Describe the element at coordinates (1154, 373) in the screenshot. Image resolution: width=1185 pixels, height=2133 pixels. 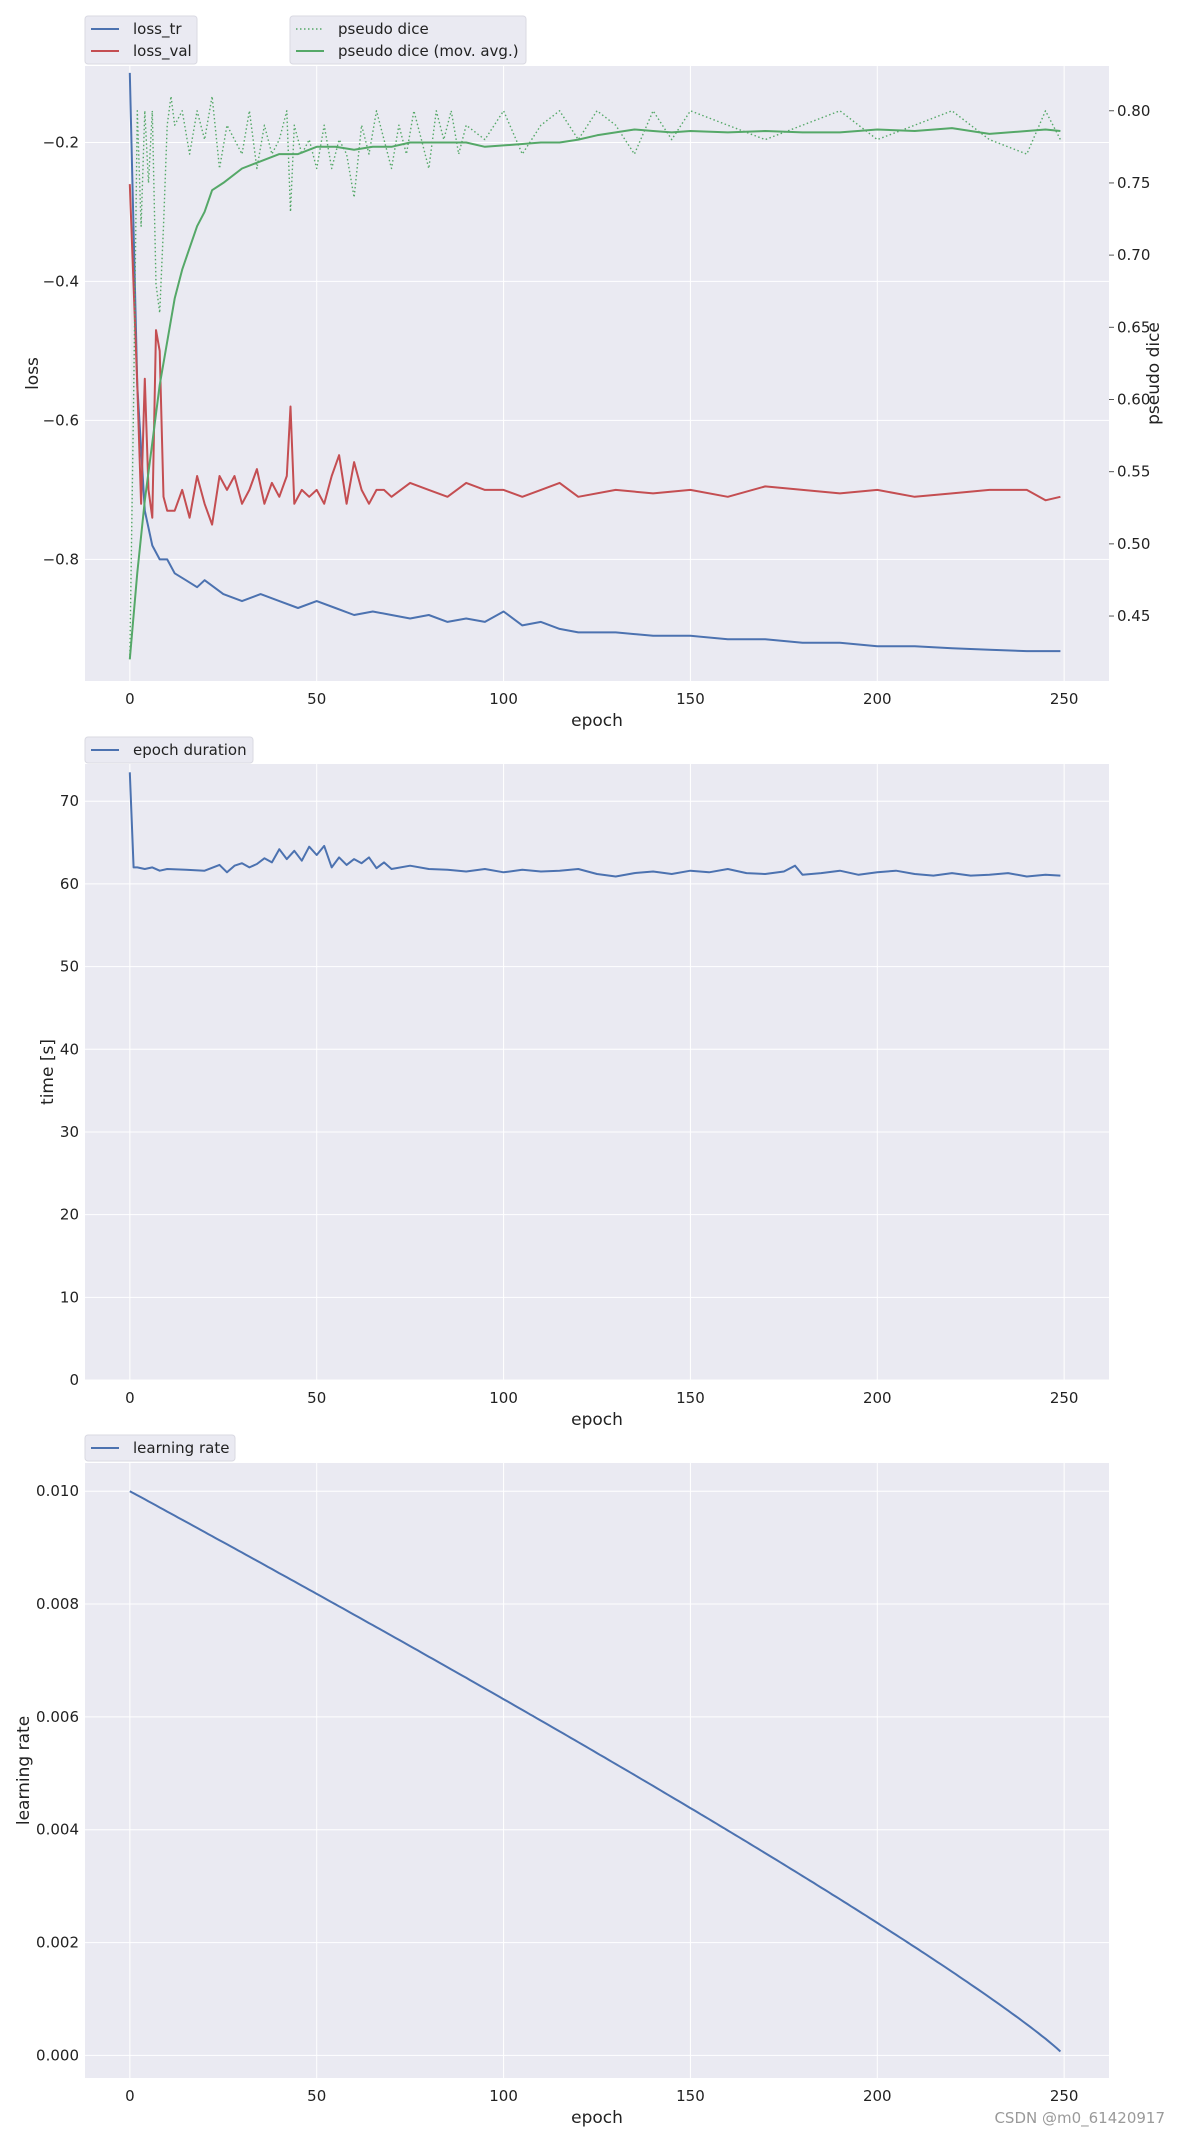
I see `y2-axis-label: pseudo dice` at that location.